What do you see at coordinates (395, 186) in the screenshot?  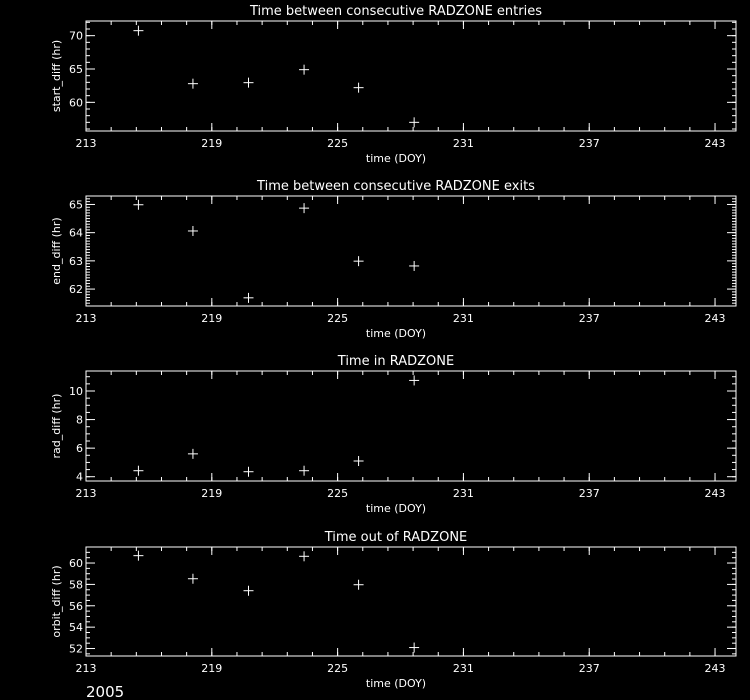 I see `chart-title: Time between consecutive RADZONE exits` at bounding box center [395, 186].